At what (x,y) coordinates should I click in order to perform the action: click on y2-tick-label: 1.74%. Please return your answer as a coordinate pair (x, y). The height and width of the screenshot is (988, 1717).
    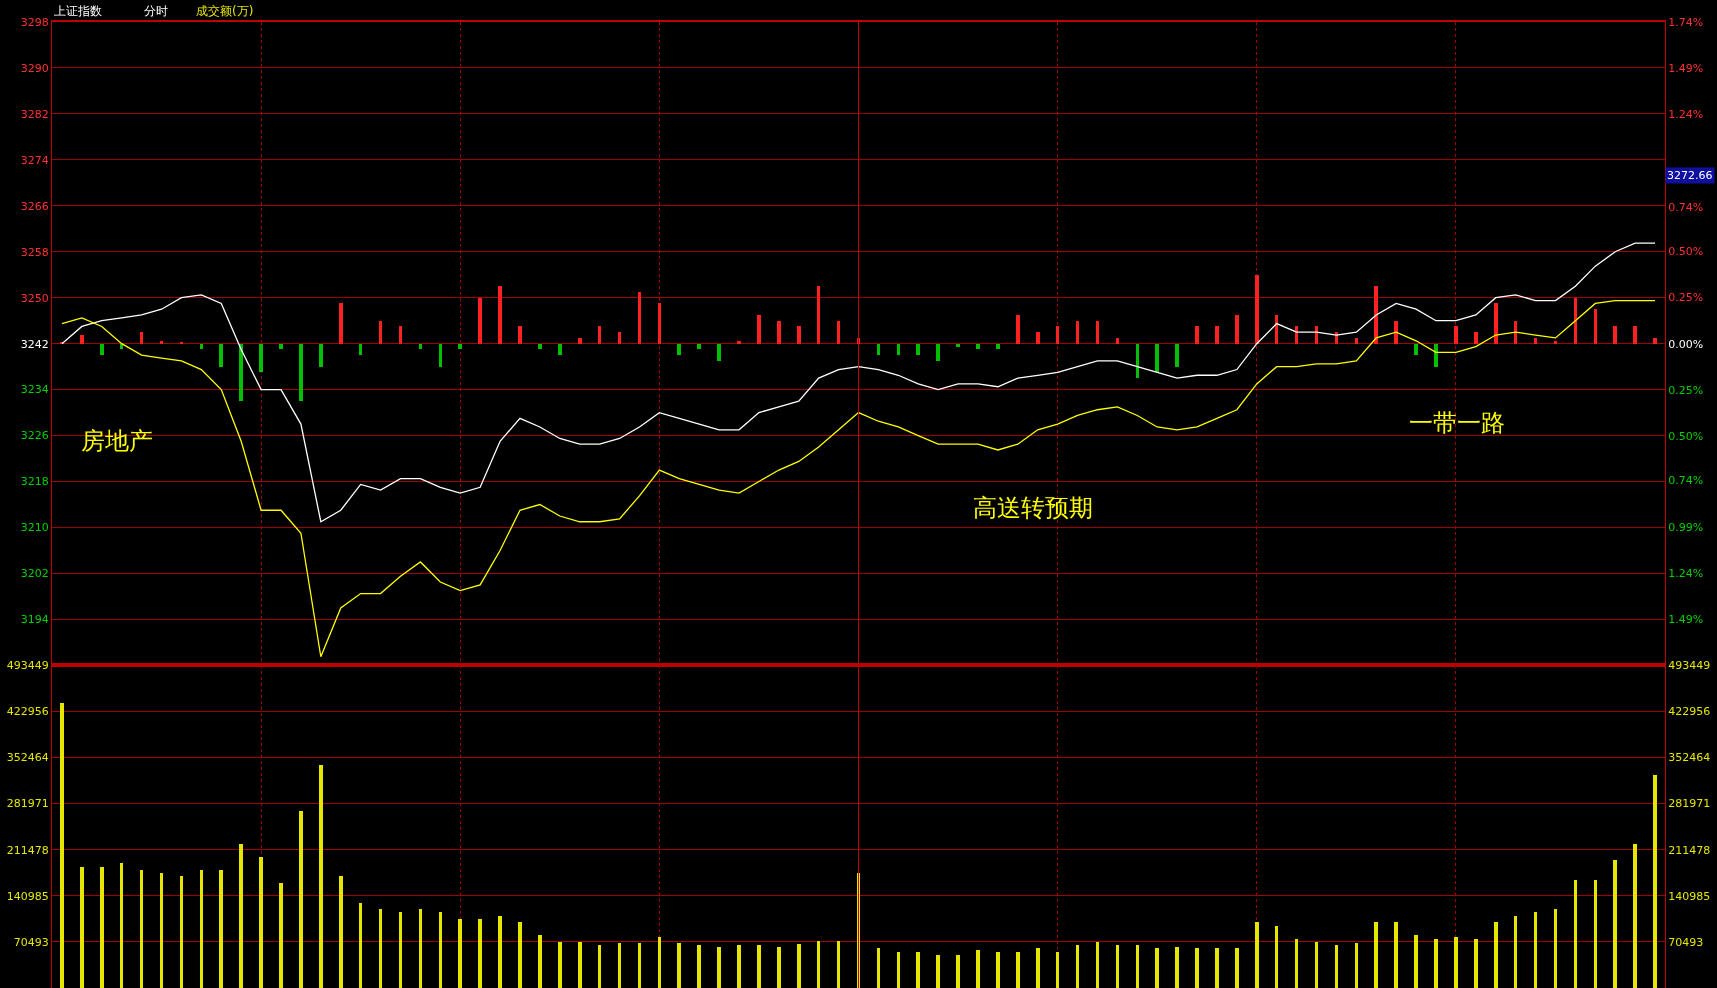
    Looking at the image, I should click on (1686, 22).